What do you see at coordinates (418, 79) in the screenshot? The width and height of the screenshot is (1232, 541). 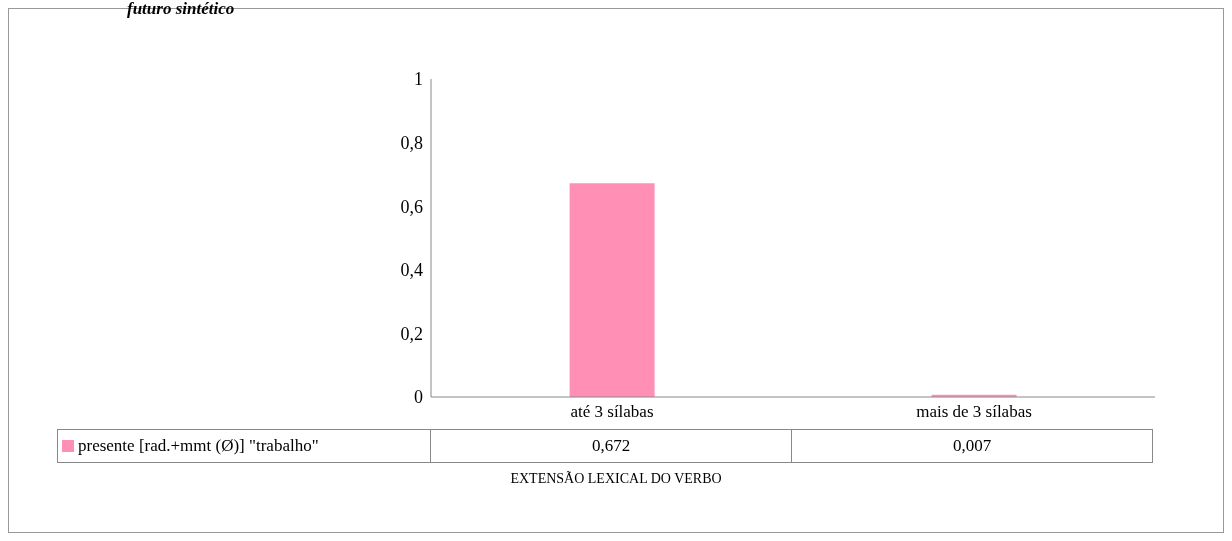 I see `y-tick-label: 1` at bounding box center [418, 79].